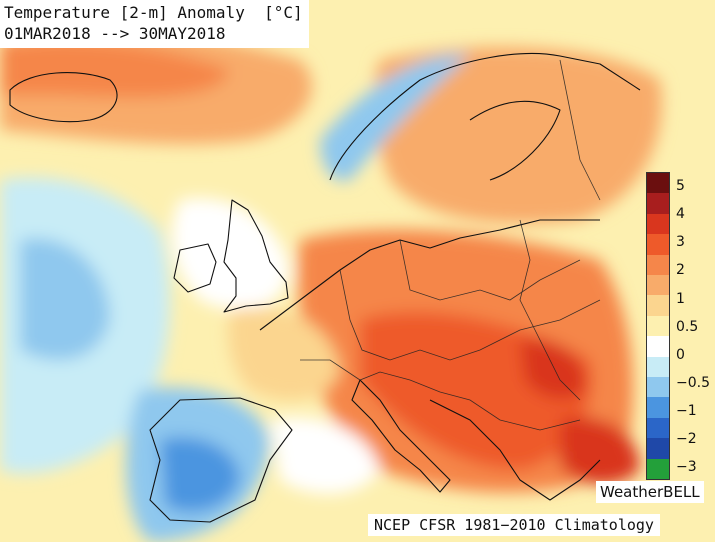 The height and width of the screenshot is (542, 715). Describe the element at coordinates (195, 268) in the screenshot. I see `ireland-outline` at that location.